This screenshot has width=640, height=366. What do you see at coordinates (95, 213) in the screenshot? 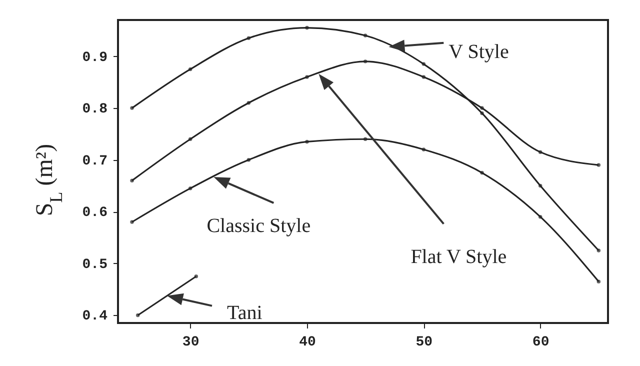
I see `y-tick-label: 0.6` at bounding box center [95, 213].